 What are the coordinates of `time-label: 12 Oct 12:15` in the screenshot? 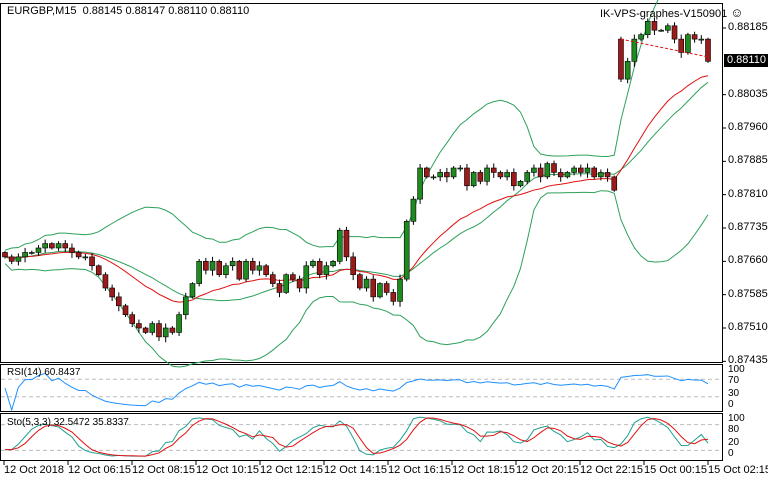 It's located at (291, 470).